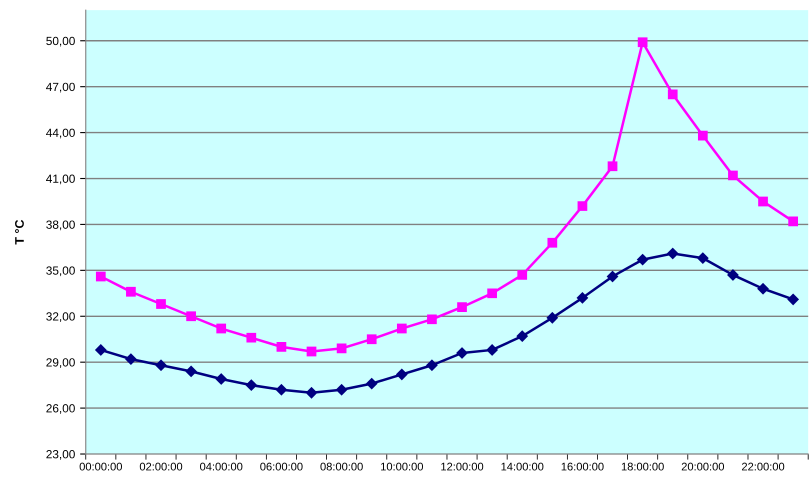 The height and width of the screenshot is (483, 809). I want to click on x-tick-label: 22:00:00, so click(763, 466).